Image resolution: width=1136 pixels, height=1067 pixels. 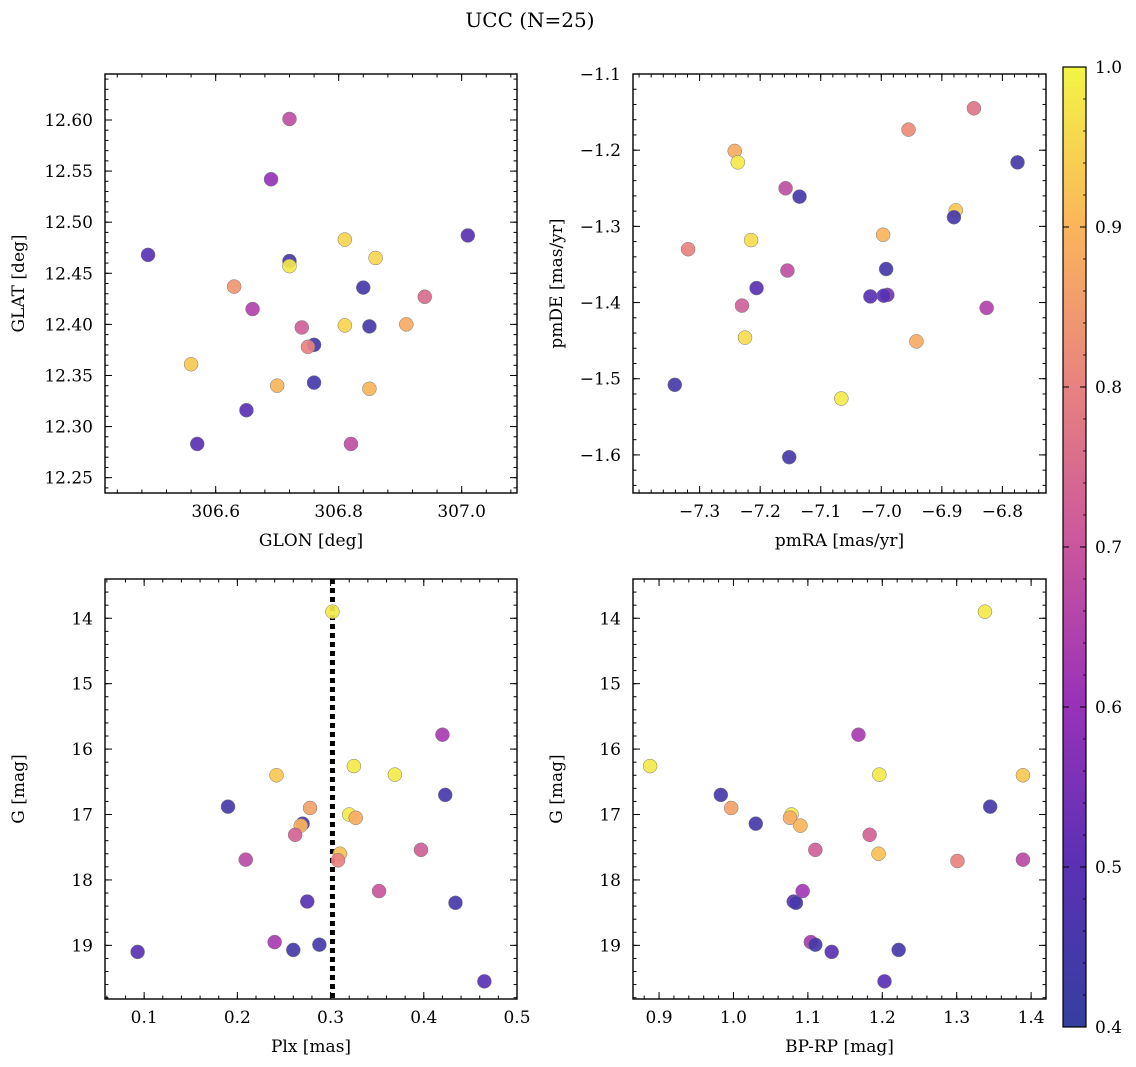 I want to click on y-tick-label: 12.60, so click(x=68, y=121).